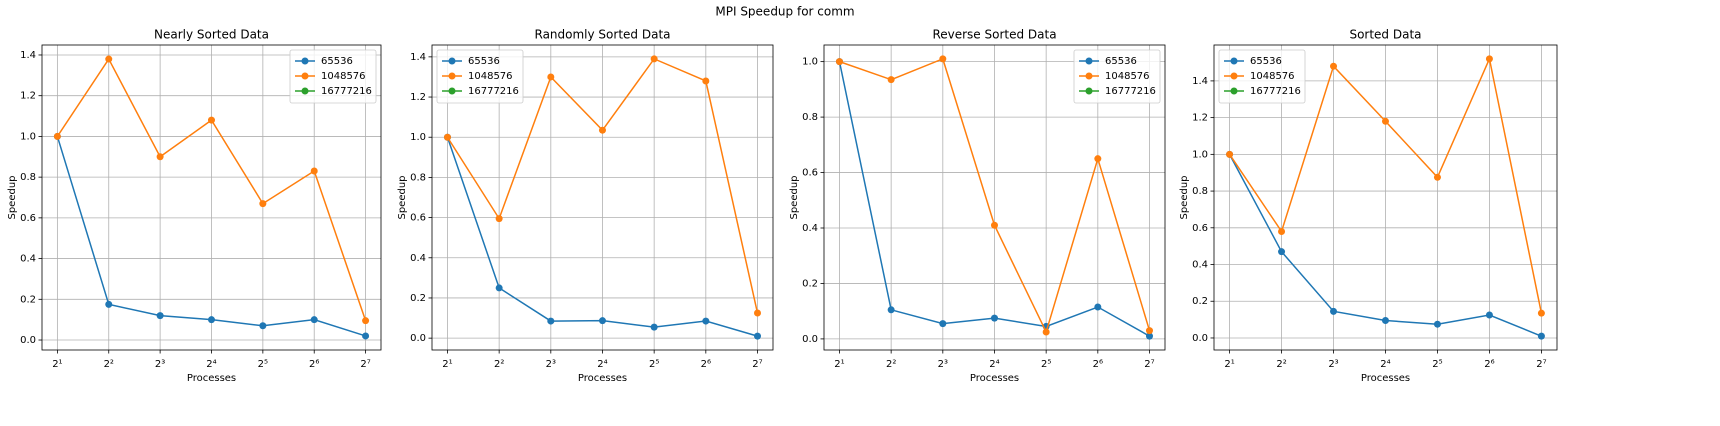 This screenshot has height=426, width=1720. What do you see at coordinates (1266, 61) in the screenshot?
I see `legend-label: 65536` at bounding box center [1266, 61].